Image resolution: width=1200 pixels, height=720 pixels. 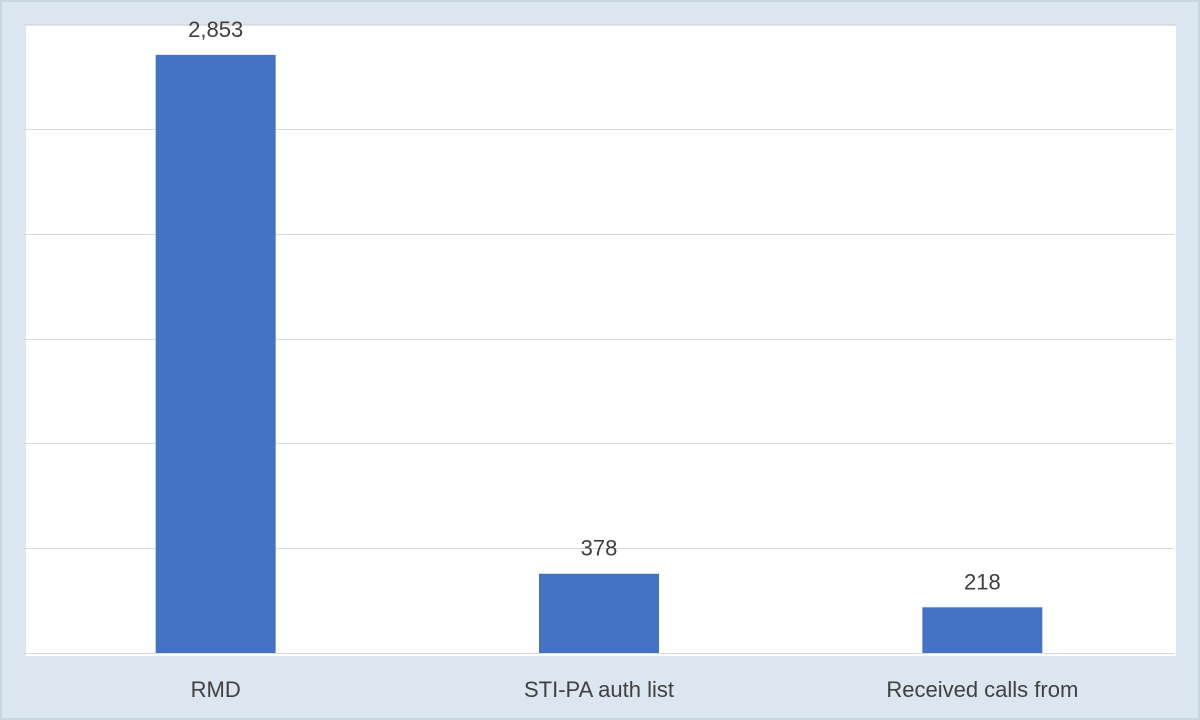 I want to click on category-labels: RMD STI-PA auth list Received calls from, so click(x=635, y=689).